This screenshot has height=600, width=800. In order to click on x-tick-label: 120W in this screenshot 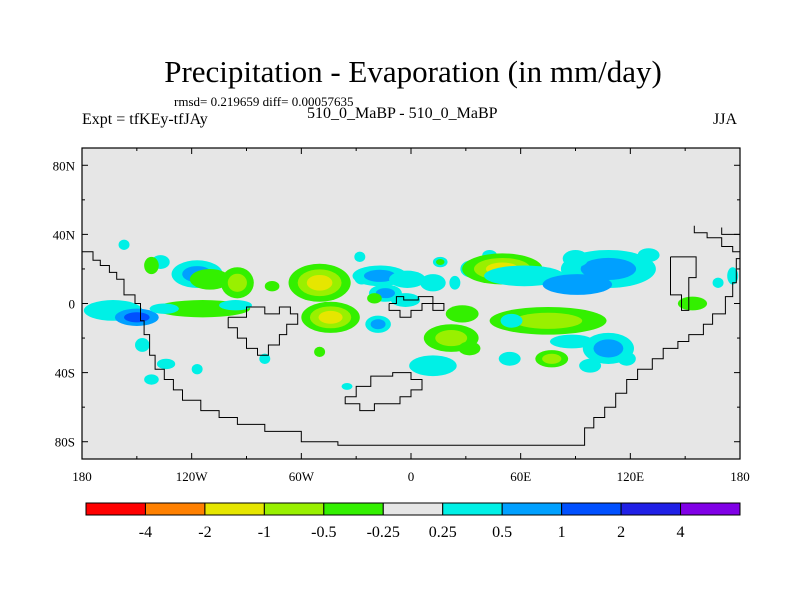, I will do `click(192, 476)`.